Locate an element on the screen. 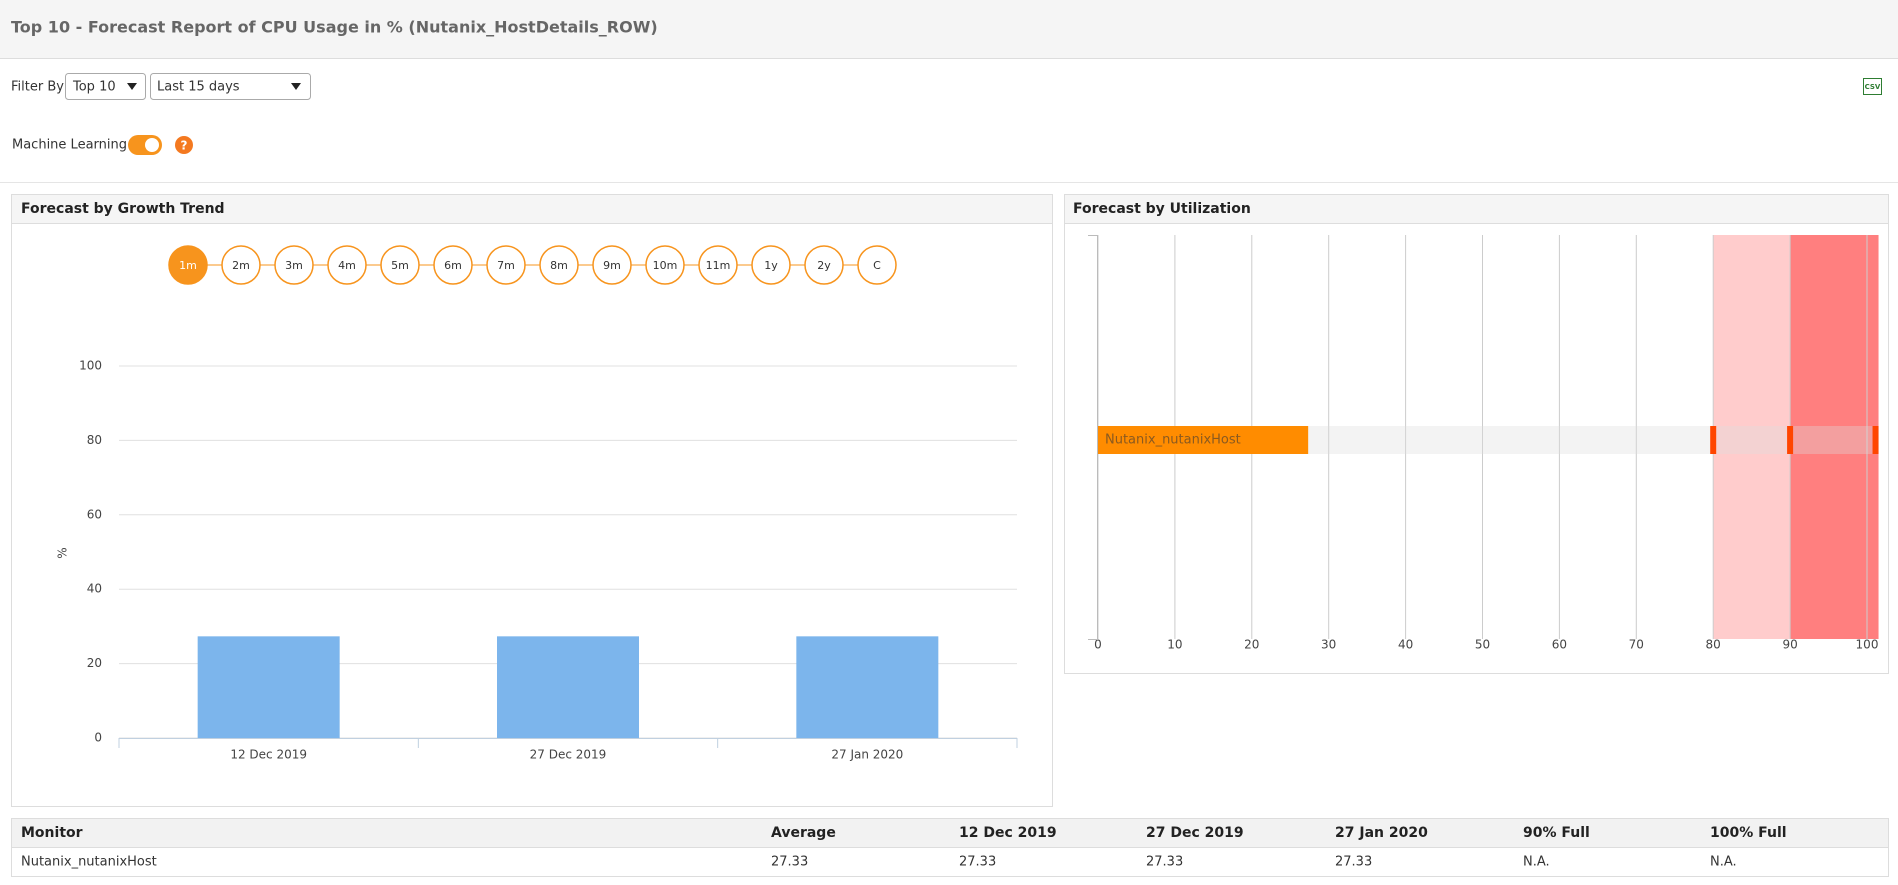  button-label: 2y is located at coordinates (824, 265).